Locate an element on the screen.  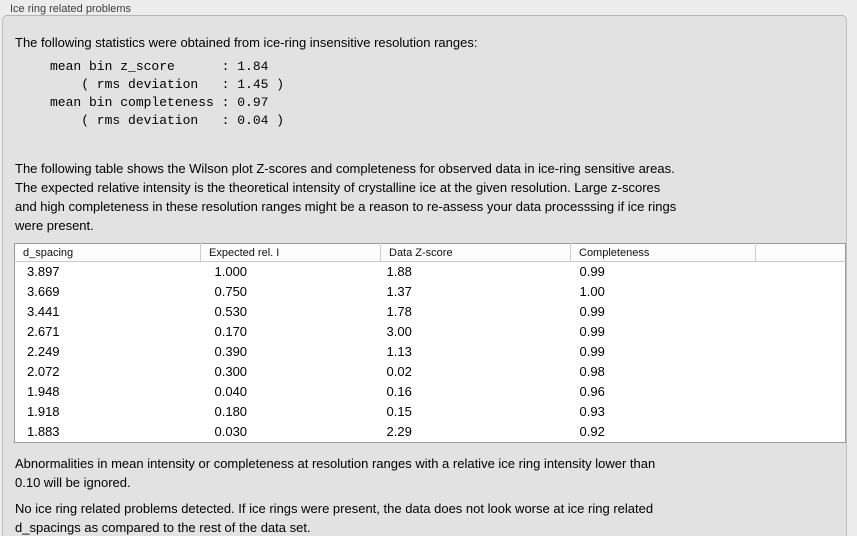
table-cell: 1.37 is located at coordinates (399, 291).